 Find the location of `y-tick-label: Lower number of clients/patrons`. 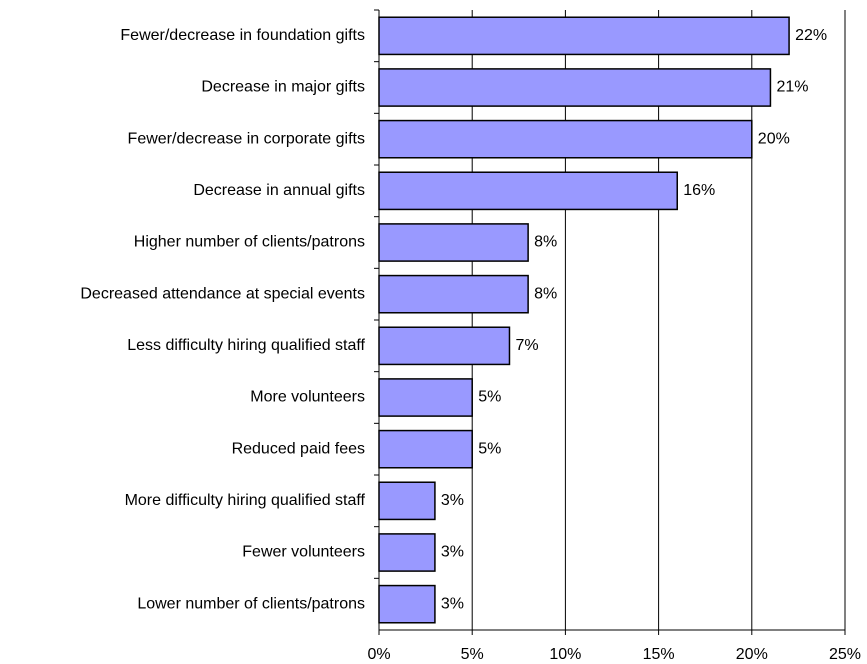

y-tick-label: Lower number of clients/patrons is located at coordinates (251, 603).